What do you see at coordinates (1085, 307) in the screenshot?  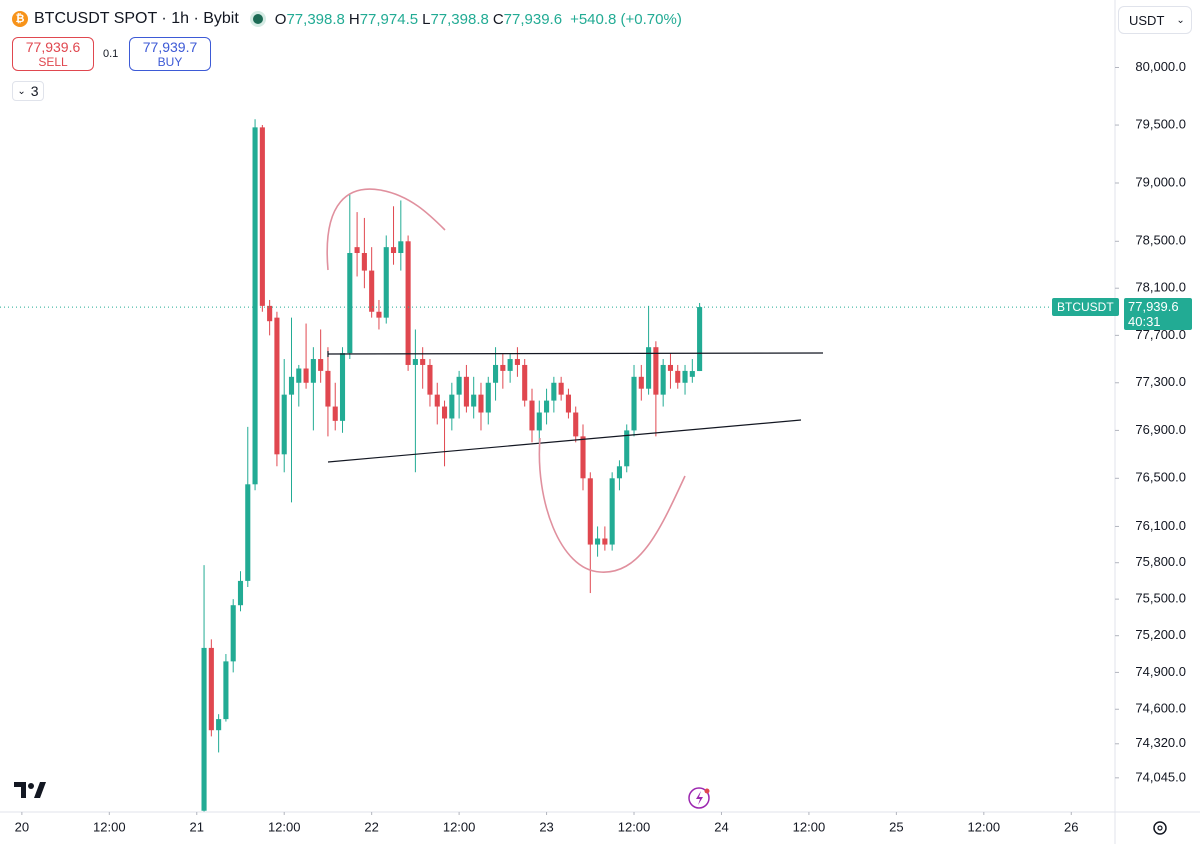 I see `price-tag-symbol: BTCUSDT` at bounding box center [1085, 307].